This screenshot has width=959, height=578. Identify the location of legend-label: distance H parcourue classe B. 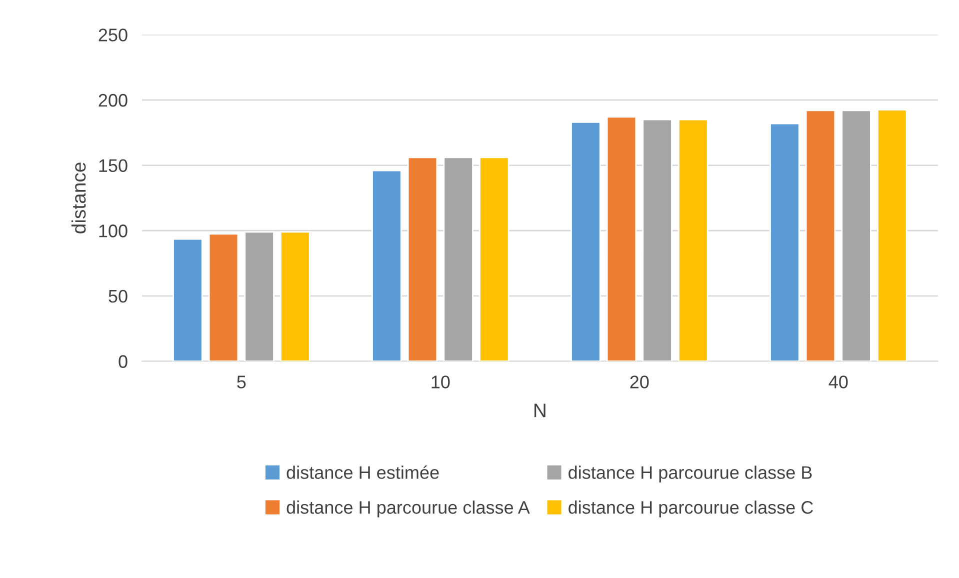
(690, 474).